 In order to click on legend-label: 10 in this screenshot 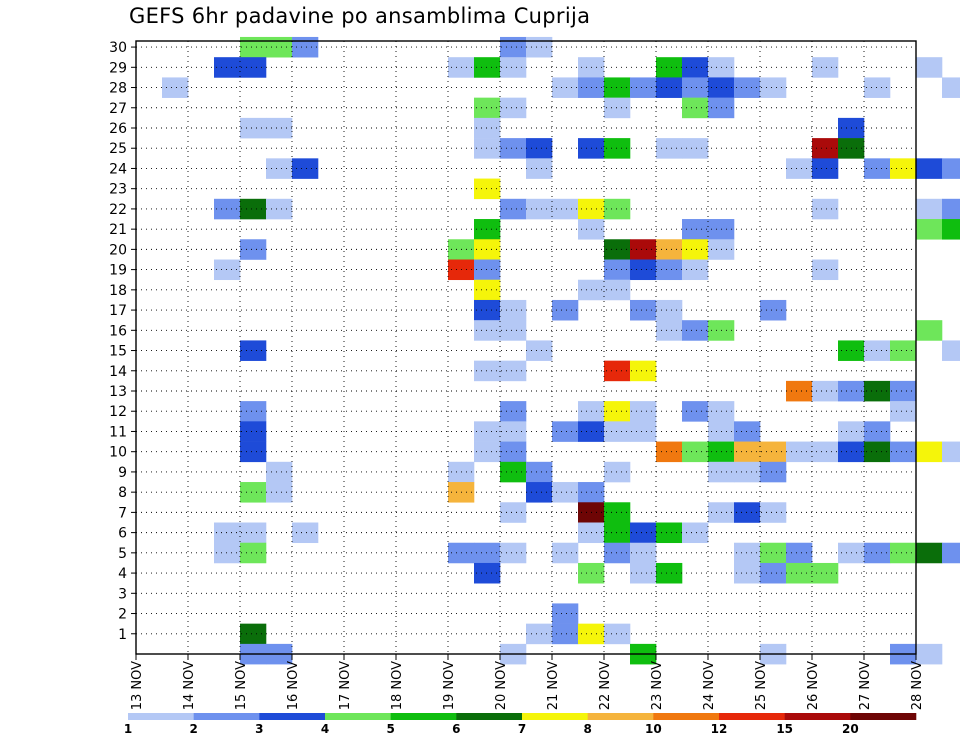, I will do `click(653, 729)`.